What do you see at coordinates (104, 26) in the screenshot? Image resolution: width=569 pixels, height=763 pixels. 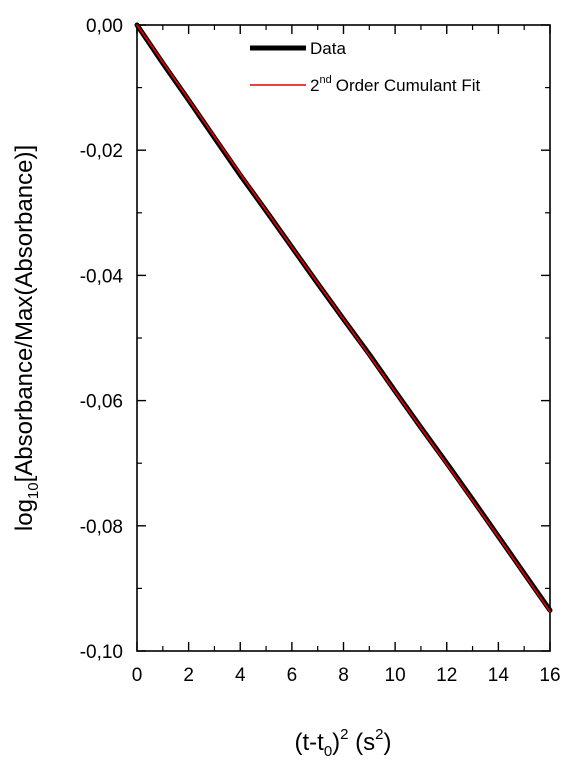 I see `y-tick-label: 0,00` at bounding box center [104, 26].